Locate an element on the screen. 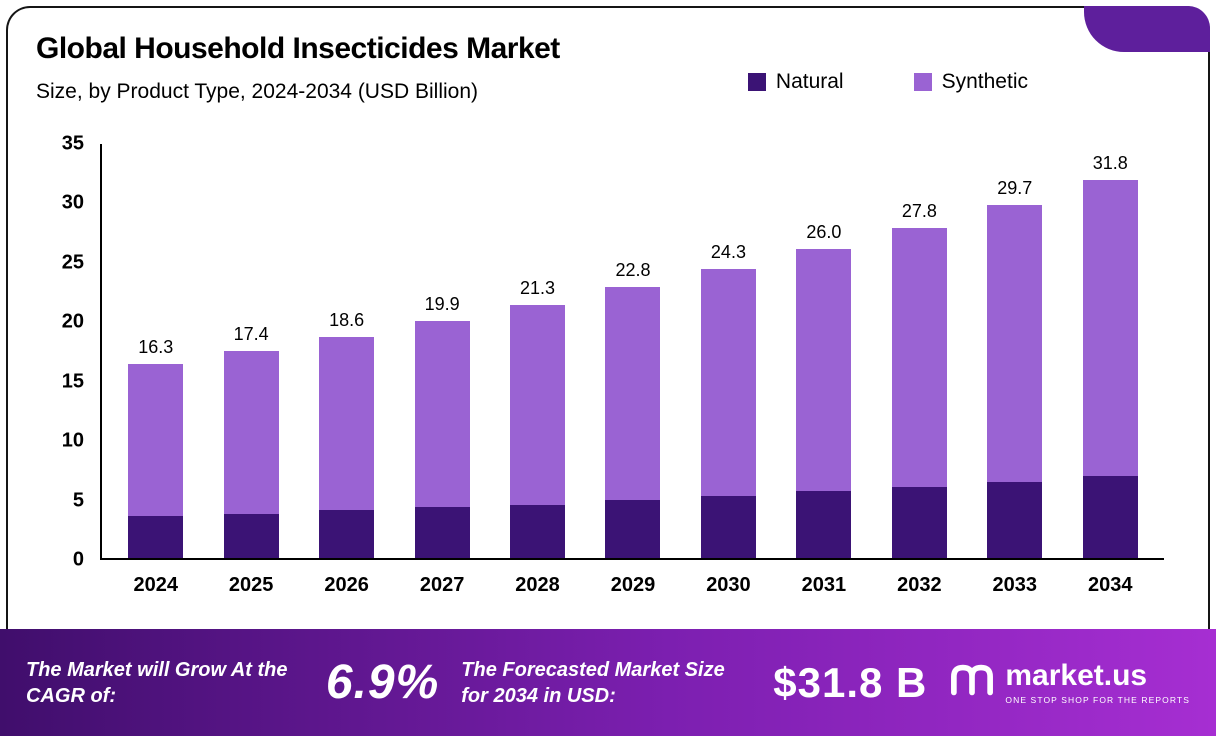  bar-column: 21.3 is located at coordinates (537, 418).